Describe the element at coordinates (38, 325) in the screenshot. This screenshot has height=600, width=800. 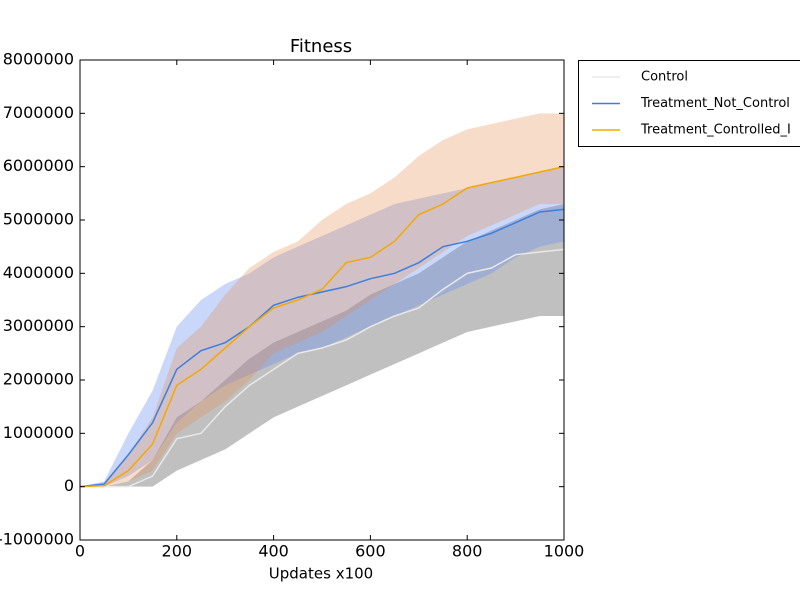
I see `y-tick-label: 3000000` at that location.